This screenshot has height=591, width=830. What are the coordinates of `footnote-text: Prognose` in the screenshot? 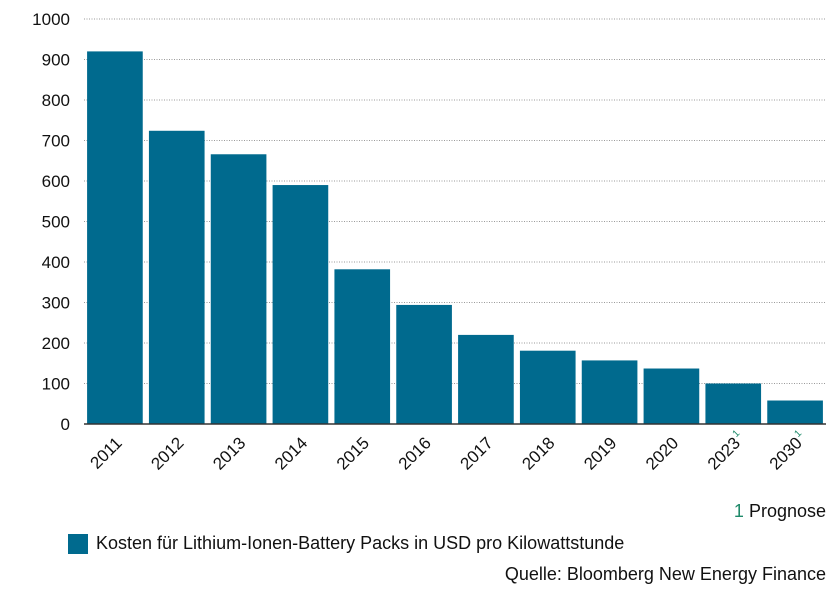 It's located at (787, 511).